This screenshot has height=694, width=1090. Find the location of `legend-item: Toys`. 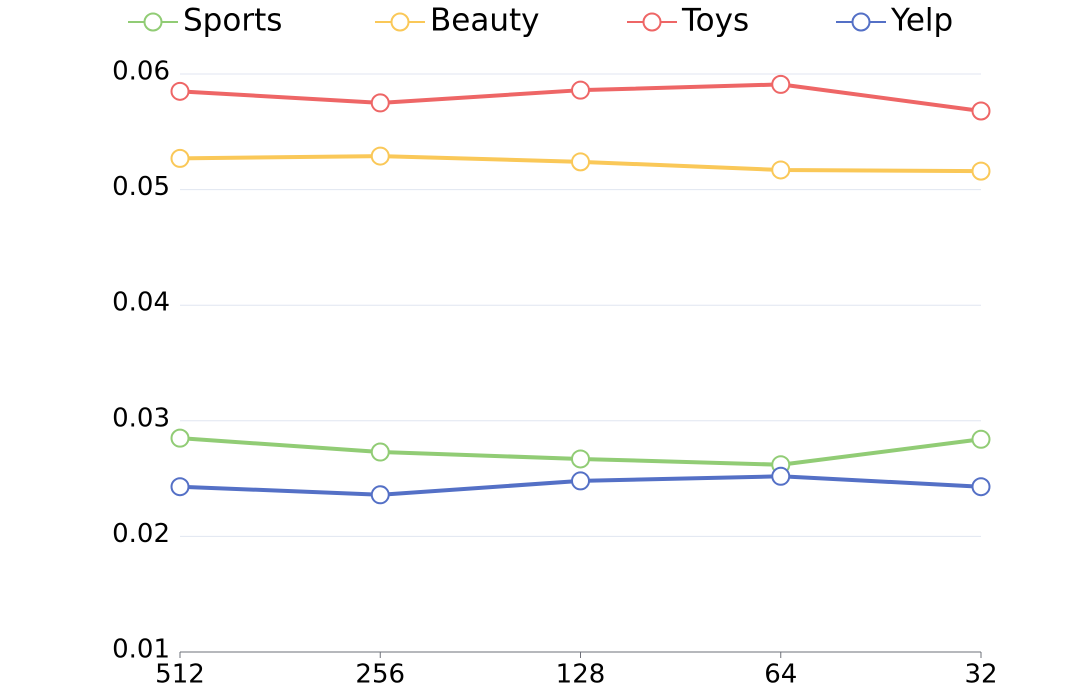

legend-item: Toys is located at coordinates (688, 21).